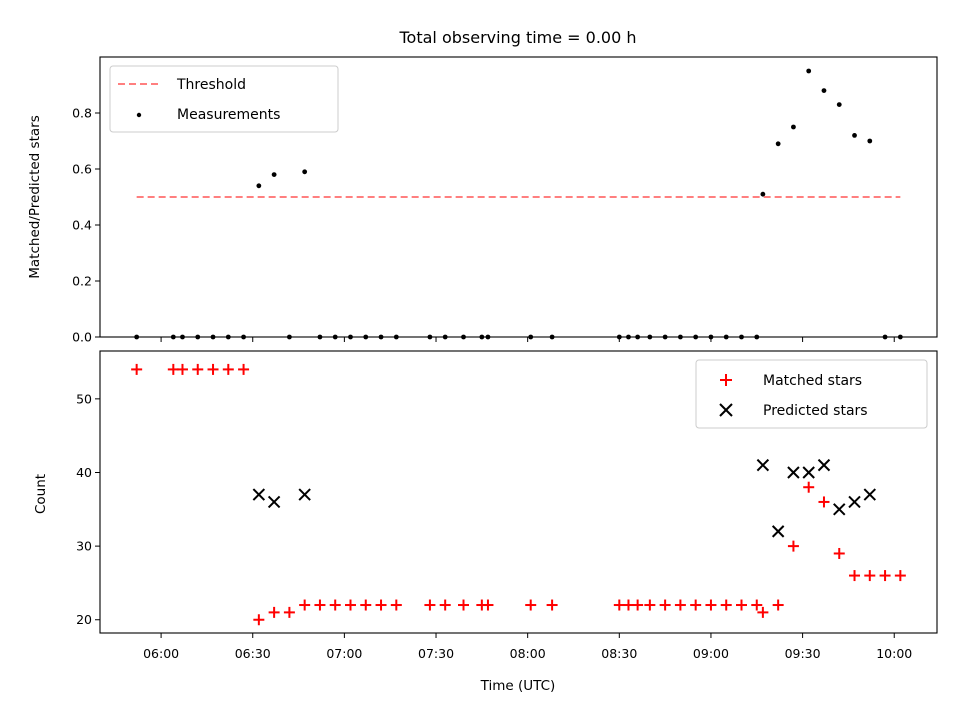  I want to click on xtick-label: 06:00, so click(161, 653).